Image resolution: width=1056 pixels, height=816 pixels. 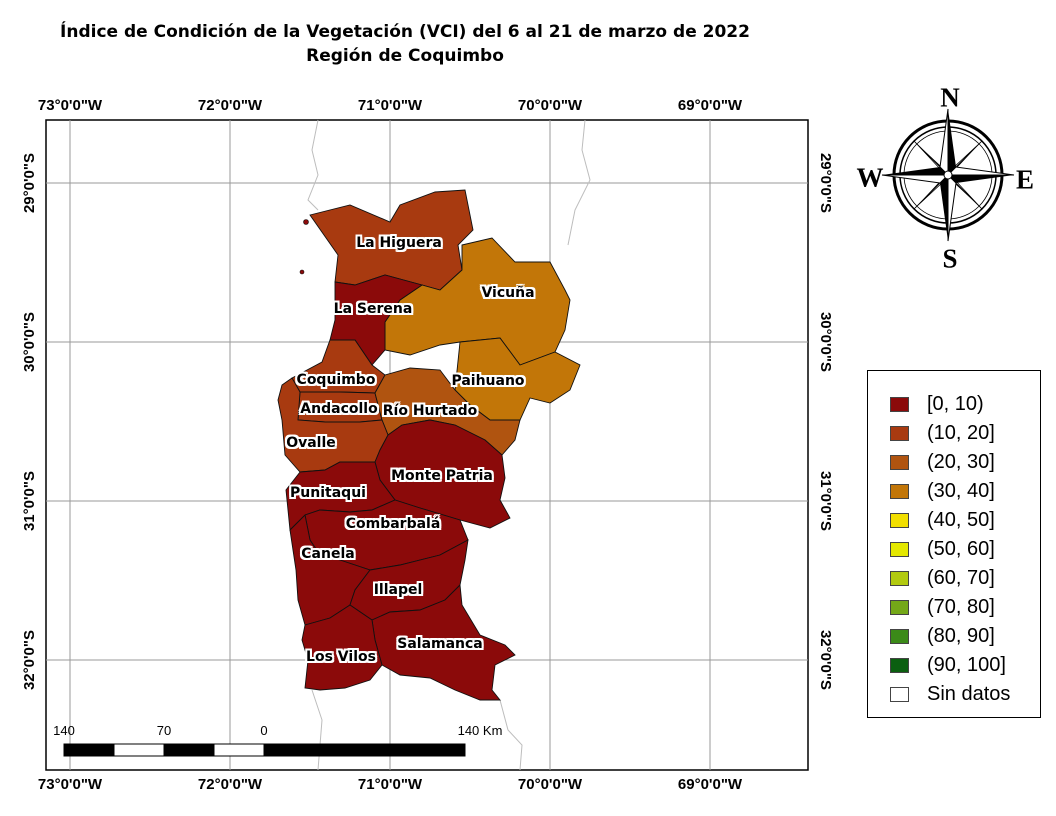 I want to click on legend-item: (30, 40], so click(x=942, y=491).